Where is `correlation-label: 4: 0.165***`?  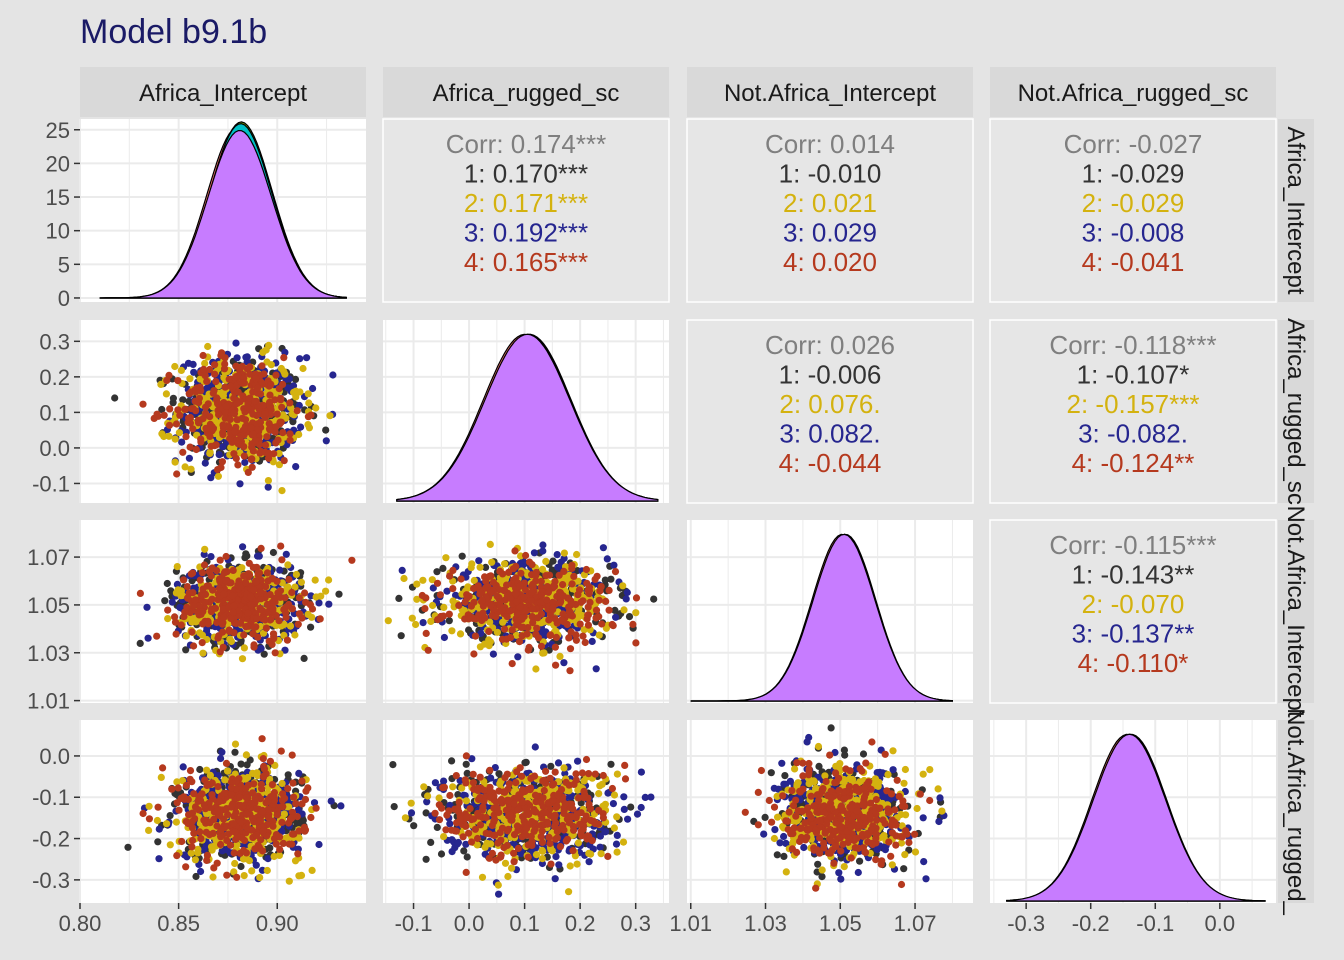 correlation-label: 4: 0.165*** is located at coordinates (526, 262).